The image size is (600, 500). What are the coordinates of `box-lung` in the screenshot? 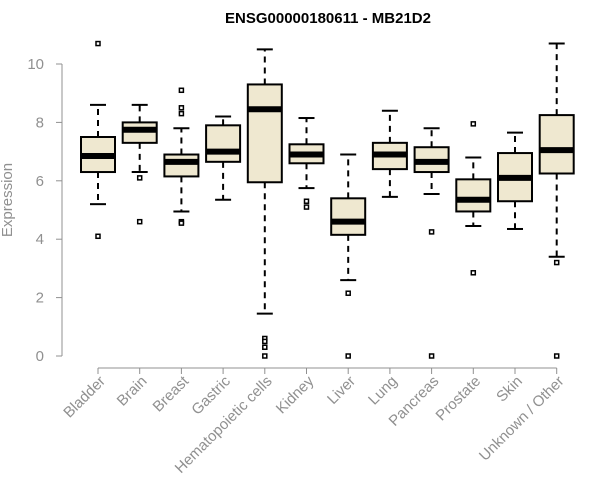 It's located at (389, 153).